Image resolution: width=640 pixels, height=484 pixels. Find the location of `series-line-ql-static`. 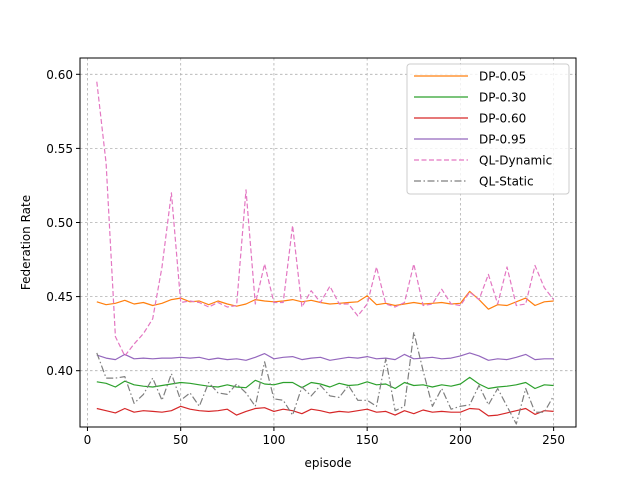

series-line-ql-static is located at coordinates (325, 378).